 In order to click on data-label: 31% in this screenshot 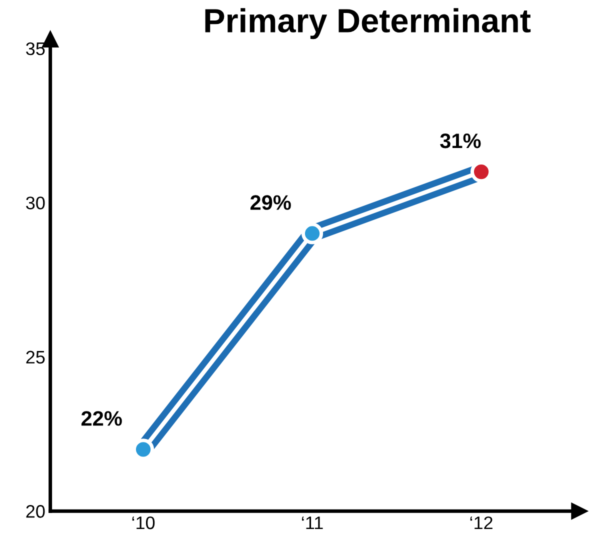, I will do `click(460, 140)`.